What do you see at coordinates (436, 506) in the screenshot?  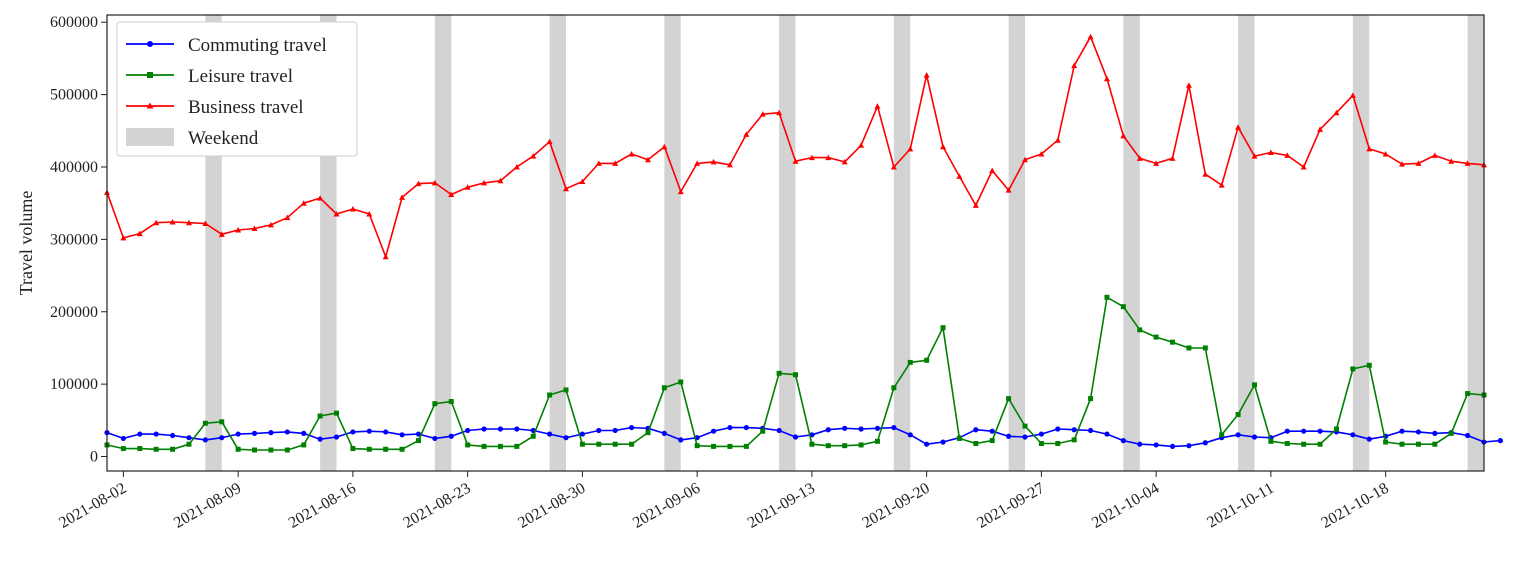 I see `x-tick-label-2021-08-23: 2021-08-23` at bounding box center [436, 506].